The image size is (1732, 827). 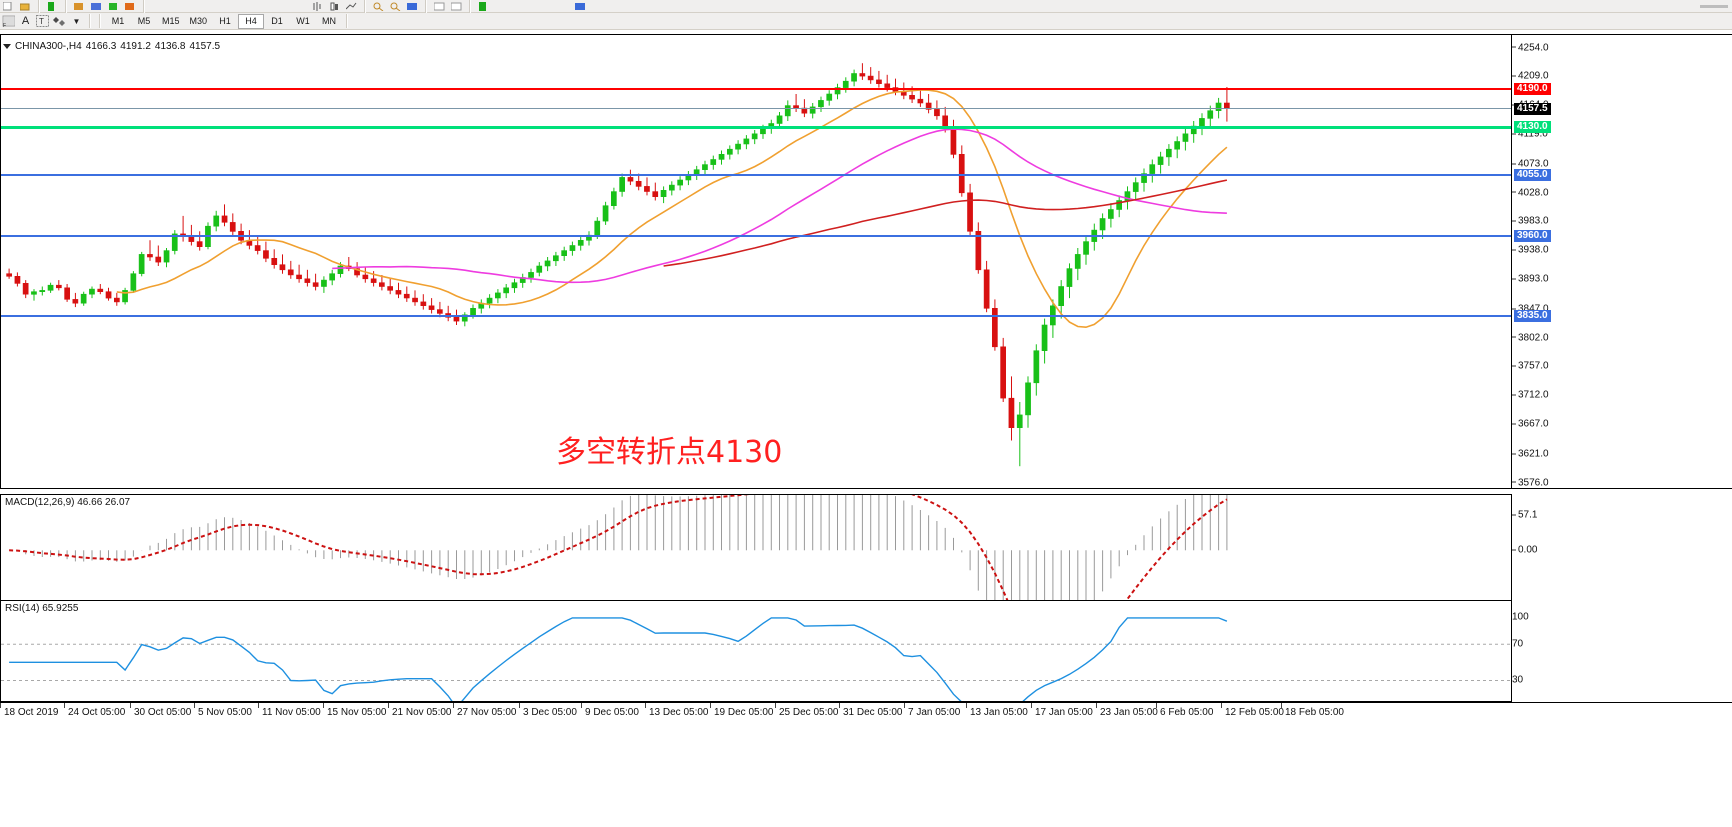 I want to click on toolbar-overflow-icon, so click(x=1715, y=7).